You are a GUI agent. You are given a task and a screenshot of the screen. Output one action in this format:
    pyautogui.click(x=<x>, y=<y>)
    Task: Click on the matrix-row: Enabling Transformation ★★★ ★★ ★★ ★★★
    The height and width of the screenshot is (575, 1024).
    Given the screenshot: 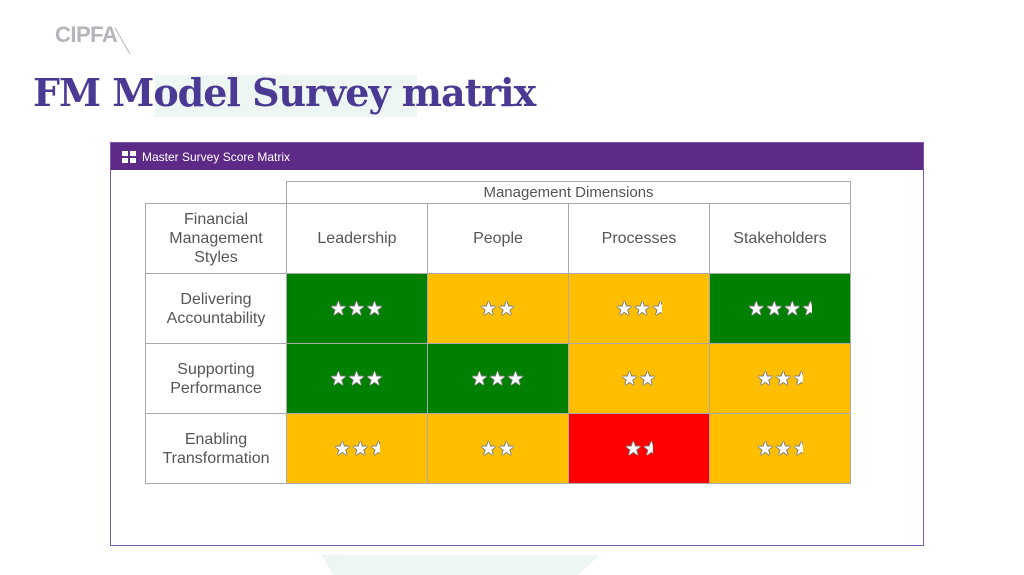 What is the action you would take?
    pyautogui.click(x=498, y=448)
    